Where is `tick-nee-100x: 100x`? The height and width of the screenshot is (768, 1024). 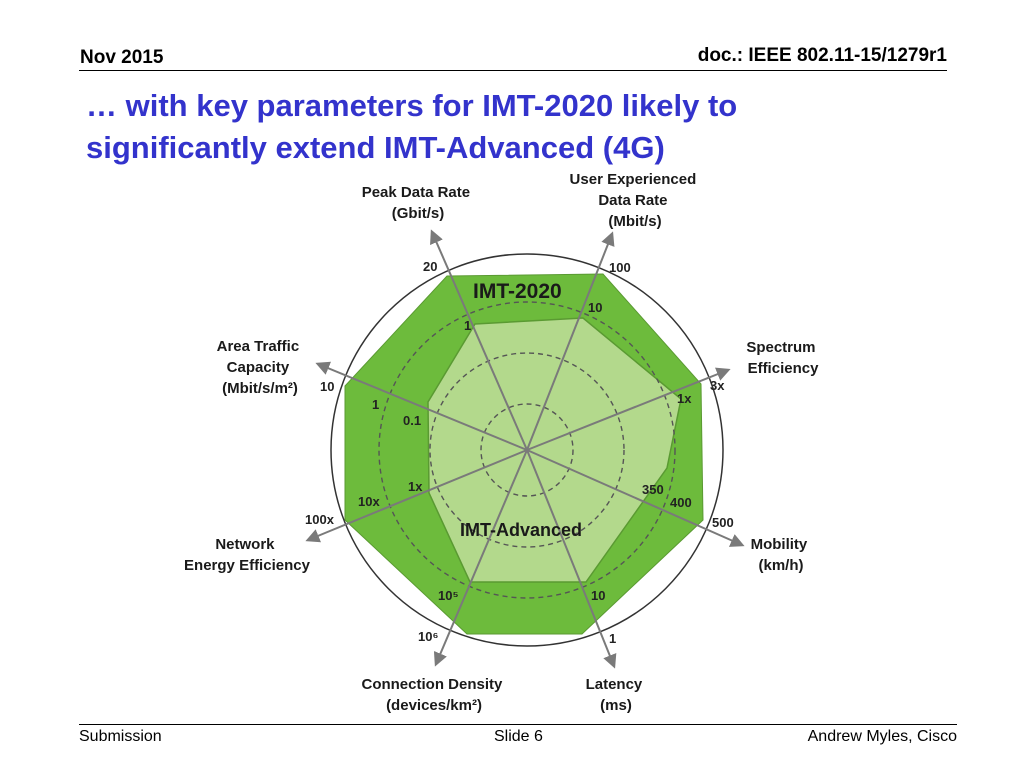
tick-nee-100x: 100x is located at coordinates (320, 519).